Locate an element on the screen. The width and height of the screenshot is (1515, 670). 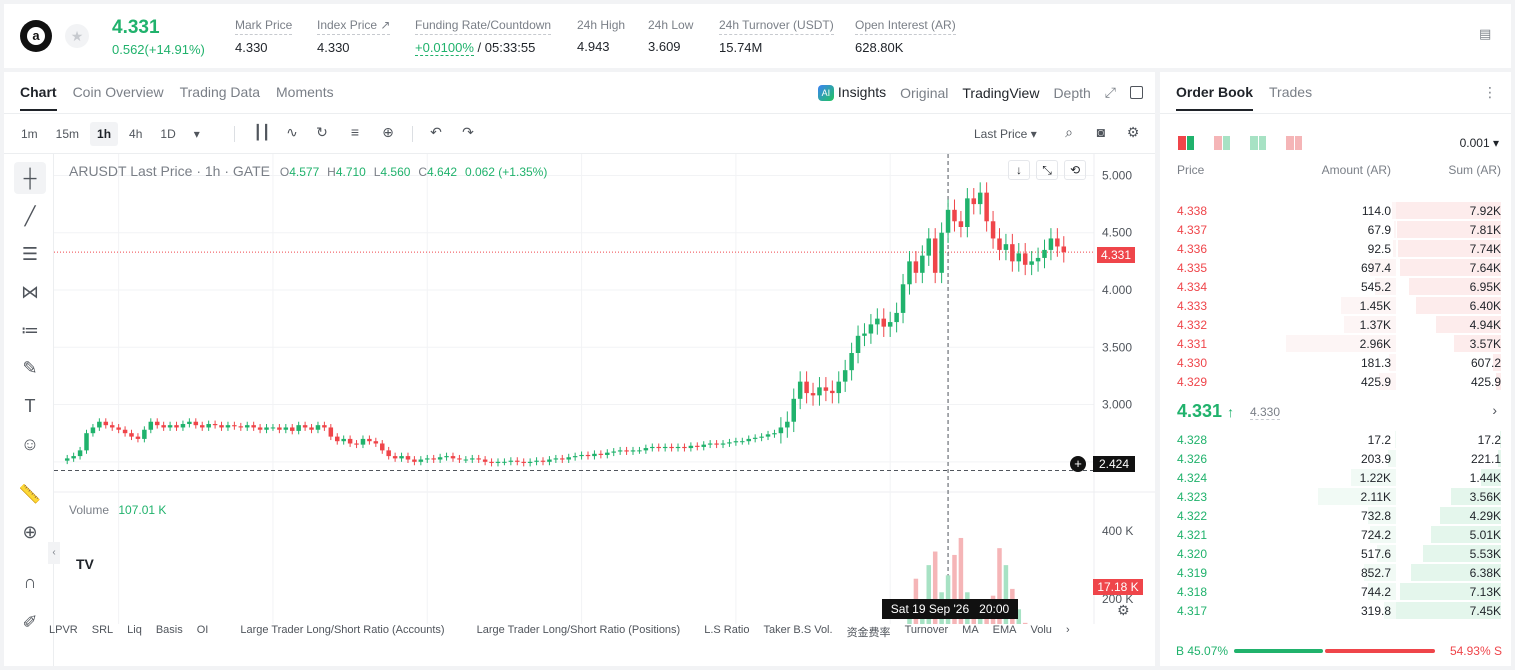
loop-icon: ⟲ is located at coordinates (1075, 170).